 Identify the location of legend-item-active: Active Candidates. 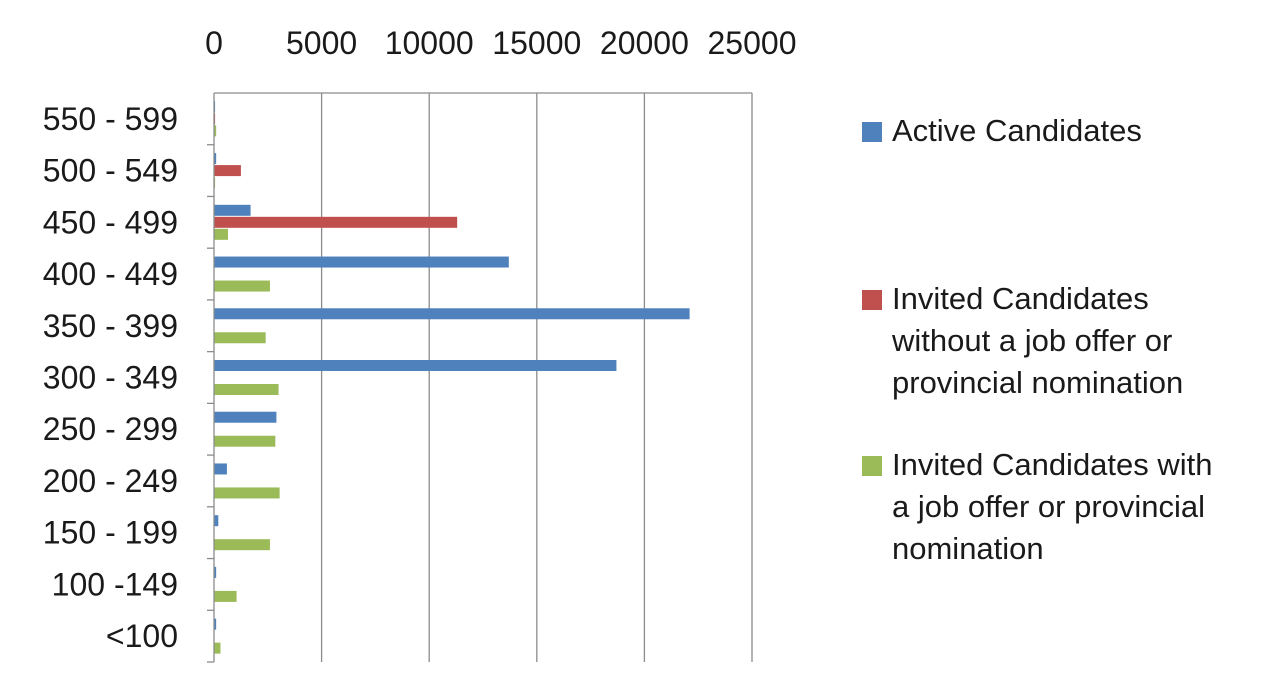
(1002, 131).